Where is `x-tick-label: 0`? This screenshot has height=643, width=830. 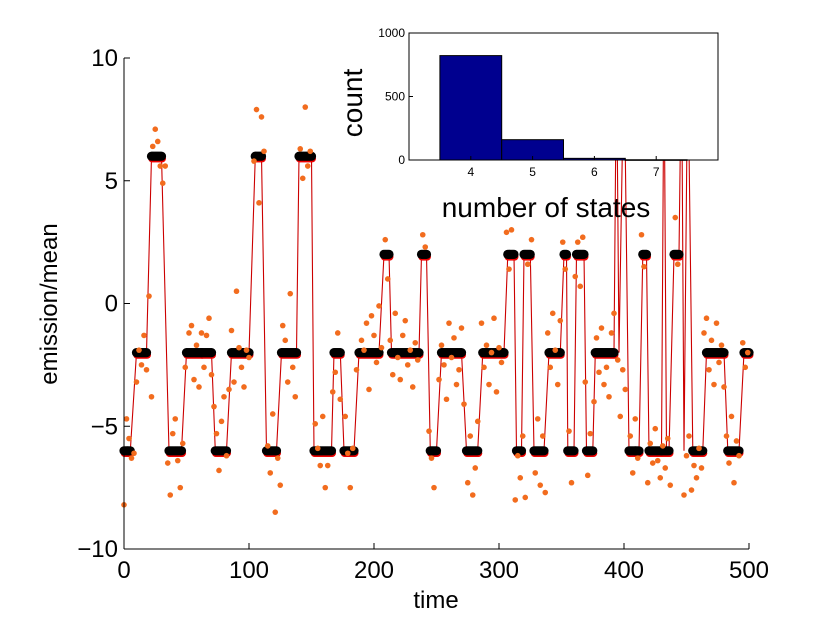 x-tick-label: 0 is located at coordinates (123, 570).